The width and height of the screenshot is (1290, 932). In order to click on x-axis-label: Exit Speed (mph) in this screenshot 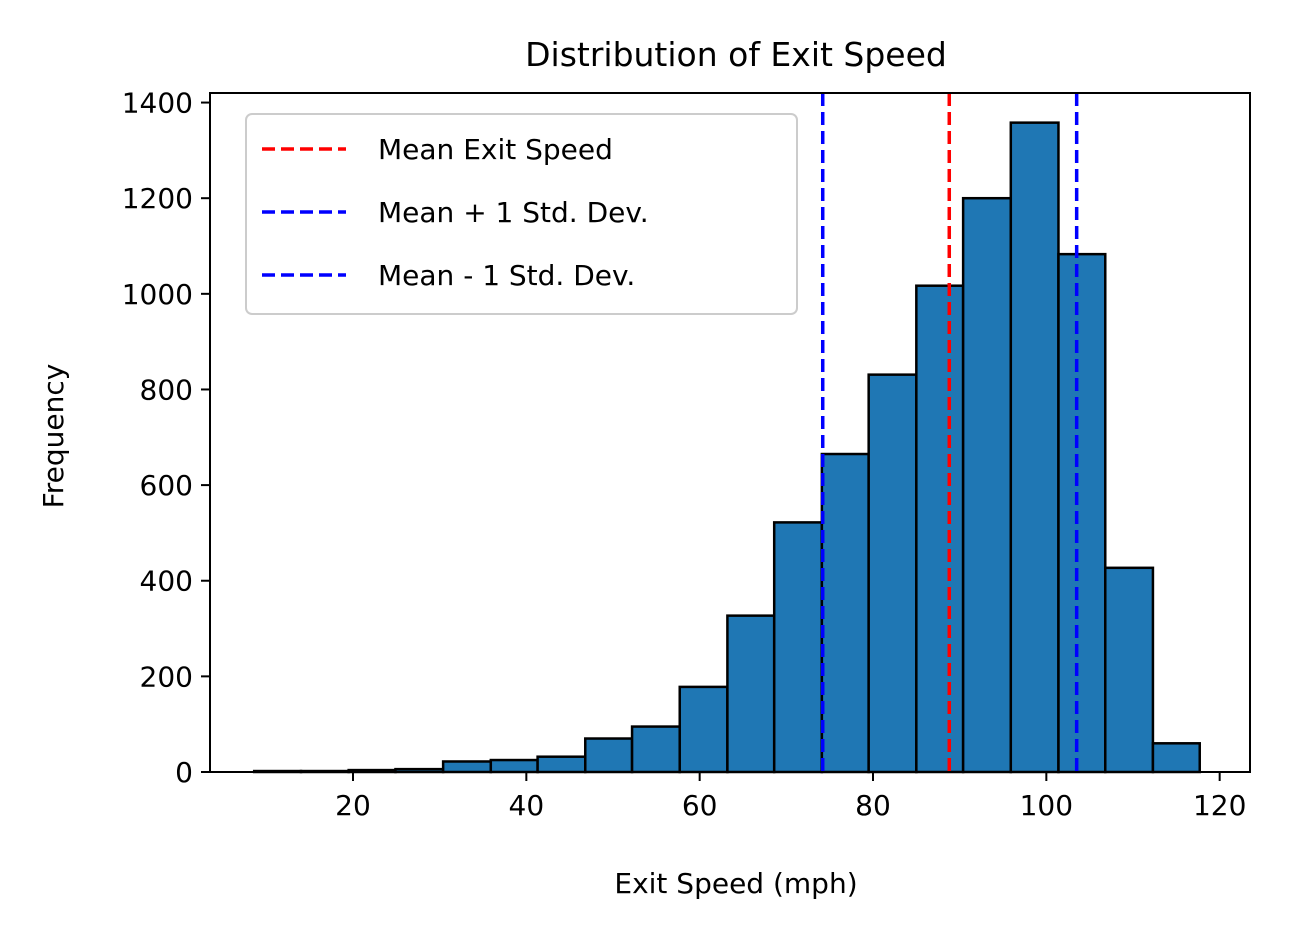, I will do `click(735, 883)`.